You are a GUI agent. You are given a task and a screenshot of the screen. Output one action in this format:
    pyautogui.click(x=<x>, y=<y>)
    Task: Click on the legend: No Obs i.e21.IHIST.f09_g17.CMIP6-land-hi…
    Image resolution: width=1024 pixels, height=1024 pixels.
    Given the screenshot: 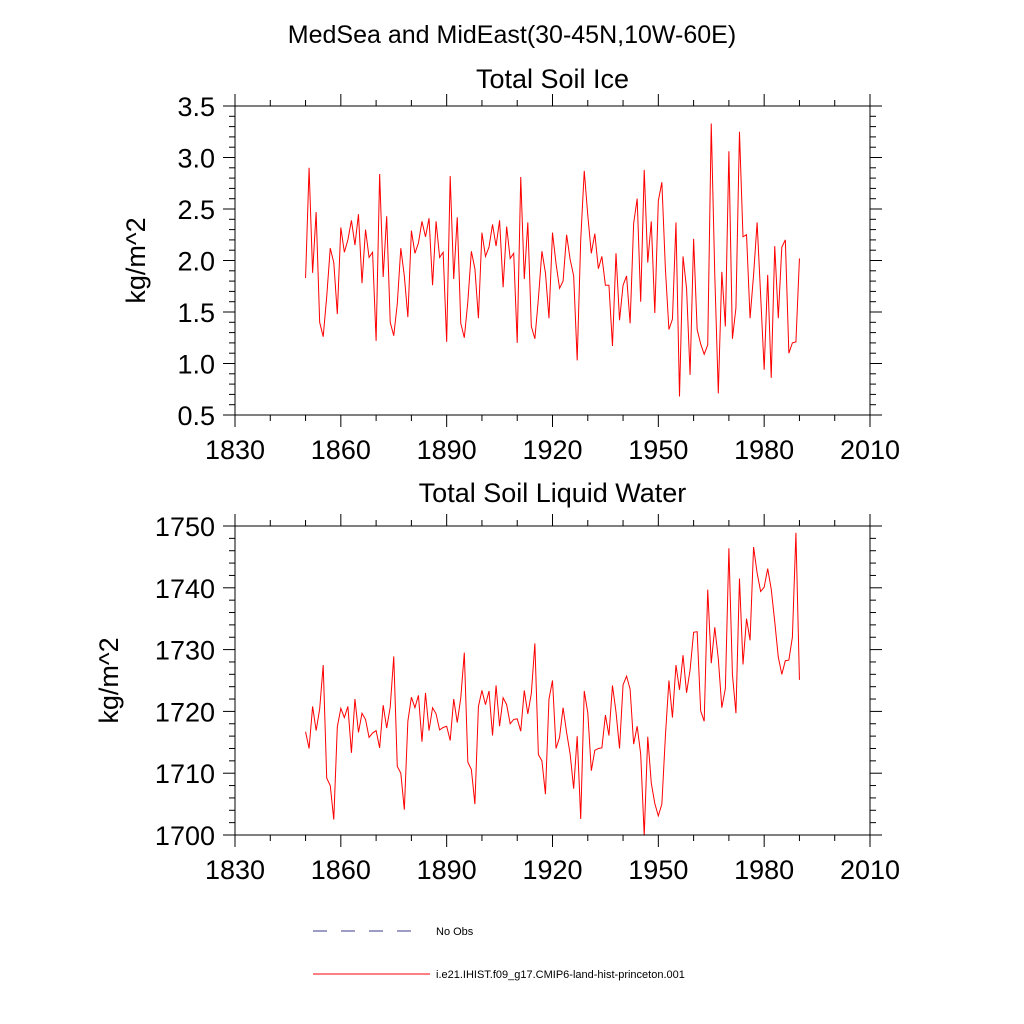 What is the action you would take?
    pyautogui.click(x=499, y=953)
    